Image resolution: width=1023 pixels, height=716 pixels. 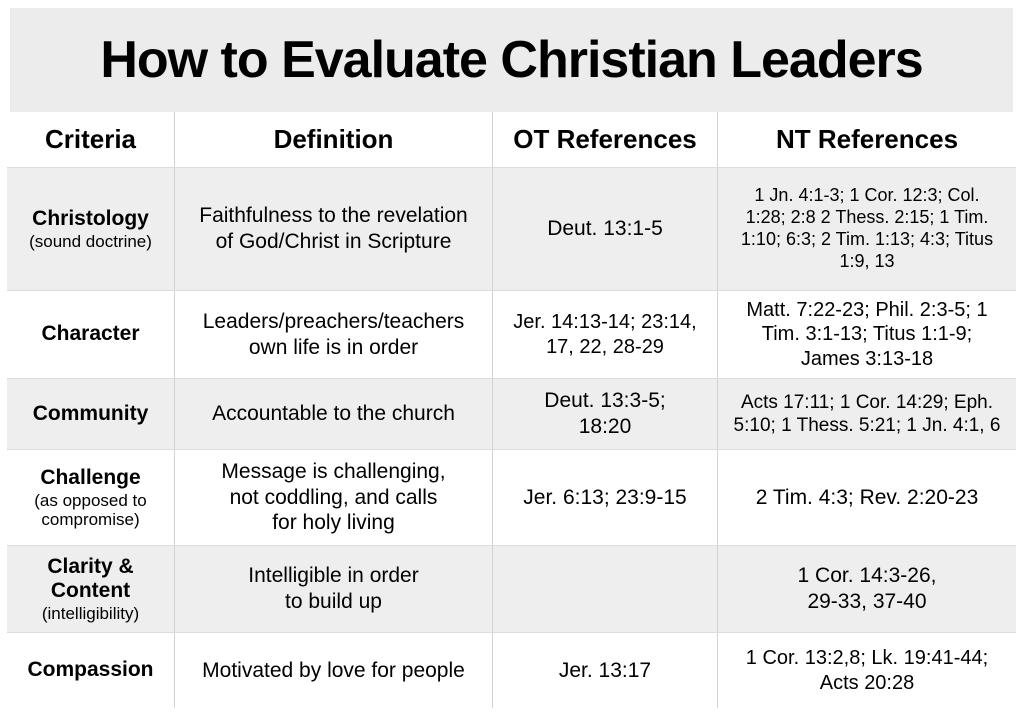 What do you see at coordinates (90, 241) in the screenshot?
I see `criteria-note: (sound doctrine)` at bounding box center [90, 241].